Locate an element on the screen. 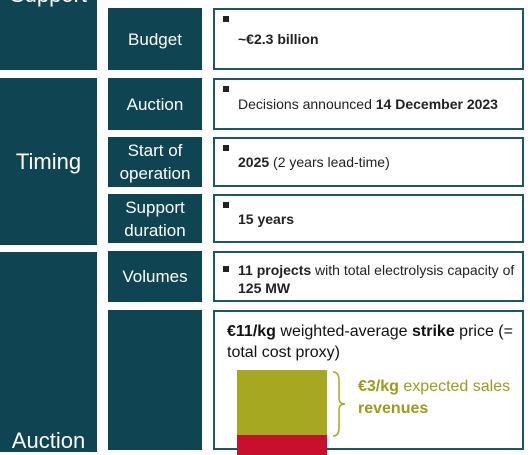  detail: Decisions announced 14 December 2023 is located at coordinates (368, 104).